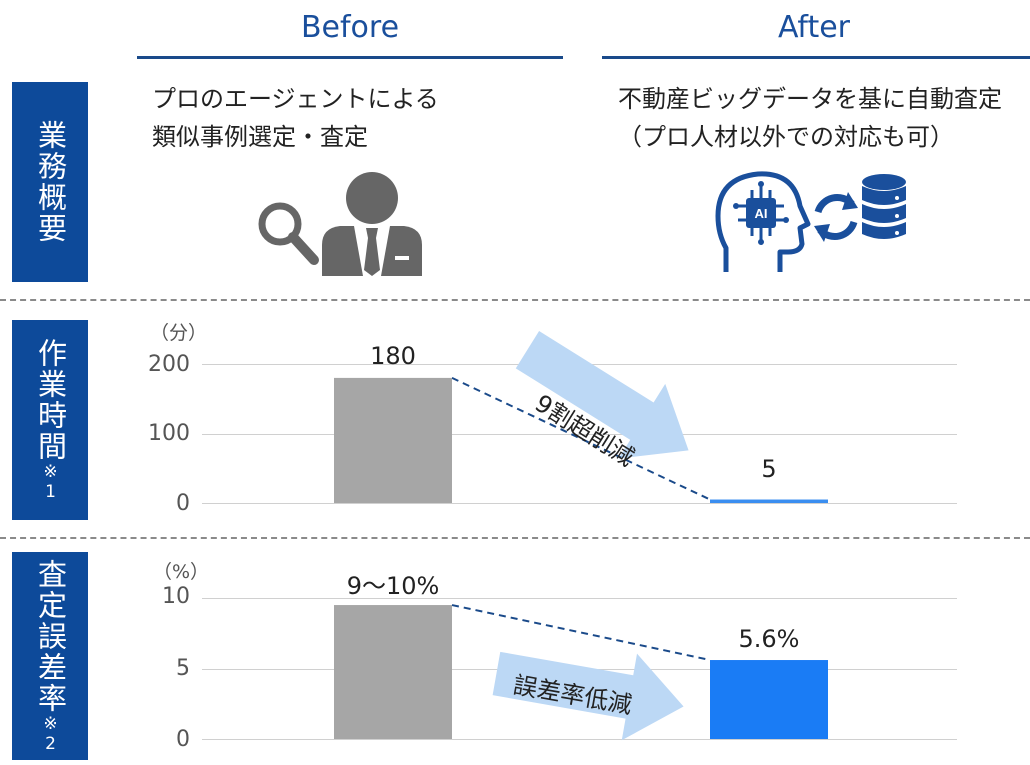 The width and height of the screenshot is (1030, 765). I want to click on before-description: プロのエージェントによる 類似事例選定・査定, so click(295, 118).